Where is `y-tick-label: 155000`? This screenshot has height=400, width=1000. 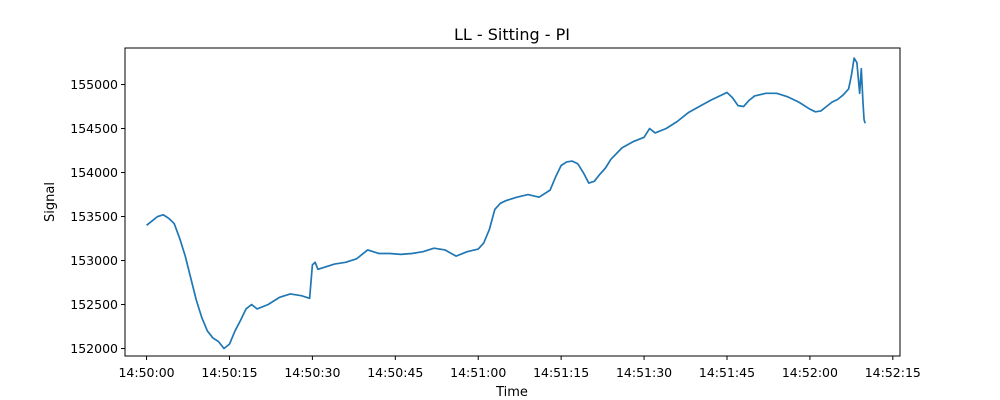
y-tick-label: 155000 is located at coordinates (94, 84).